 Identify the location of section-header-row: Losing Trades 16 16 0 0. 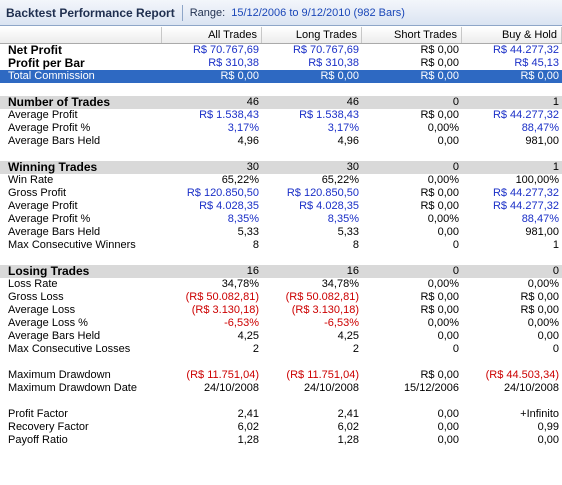
(281, 271).